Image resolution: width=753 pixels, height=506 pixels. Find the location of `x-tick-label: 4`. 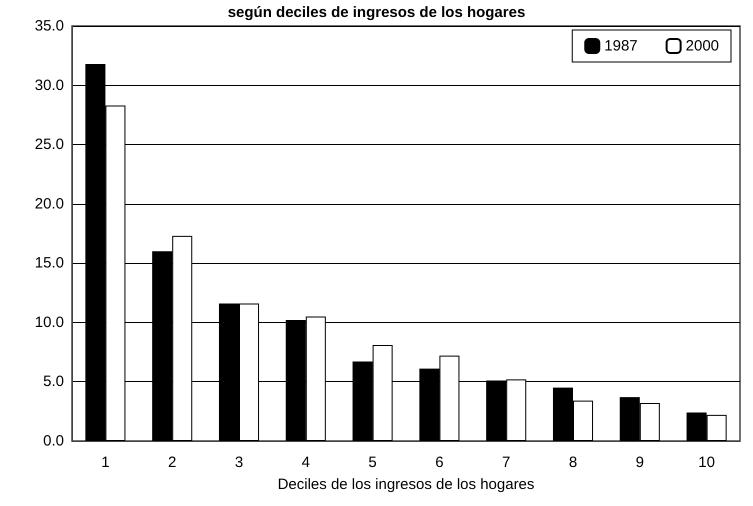

x-tick-label: 4 is located at coordinates (306, 462).